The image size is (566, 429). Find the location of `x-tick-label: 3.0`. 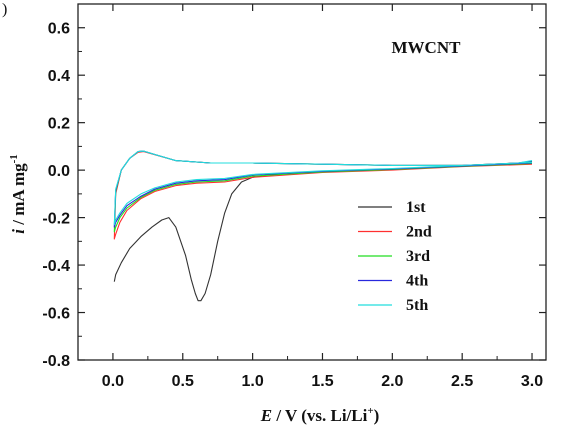

x-tick-label: 3.0 is located at coordinates (532, 381).